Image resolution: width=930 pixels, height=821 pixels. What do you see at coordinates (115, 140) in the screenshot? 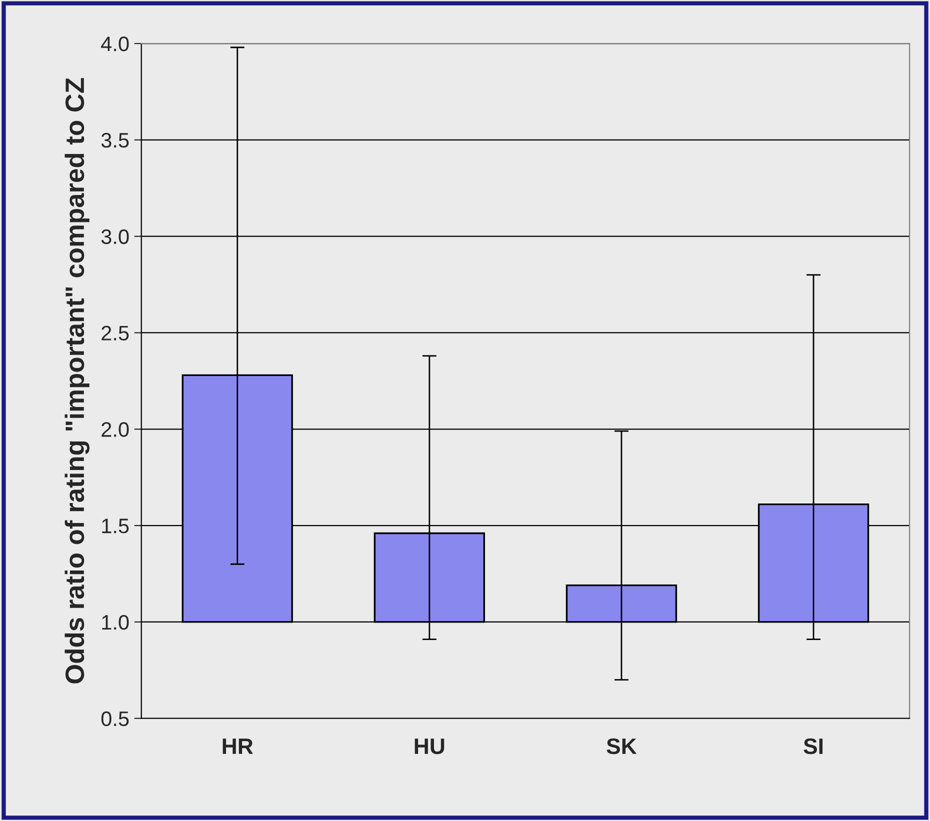
I see `y-tick-label: 3.5` at bounding box center [115, 140].